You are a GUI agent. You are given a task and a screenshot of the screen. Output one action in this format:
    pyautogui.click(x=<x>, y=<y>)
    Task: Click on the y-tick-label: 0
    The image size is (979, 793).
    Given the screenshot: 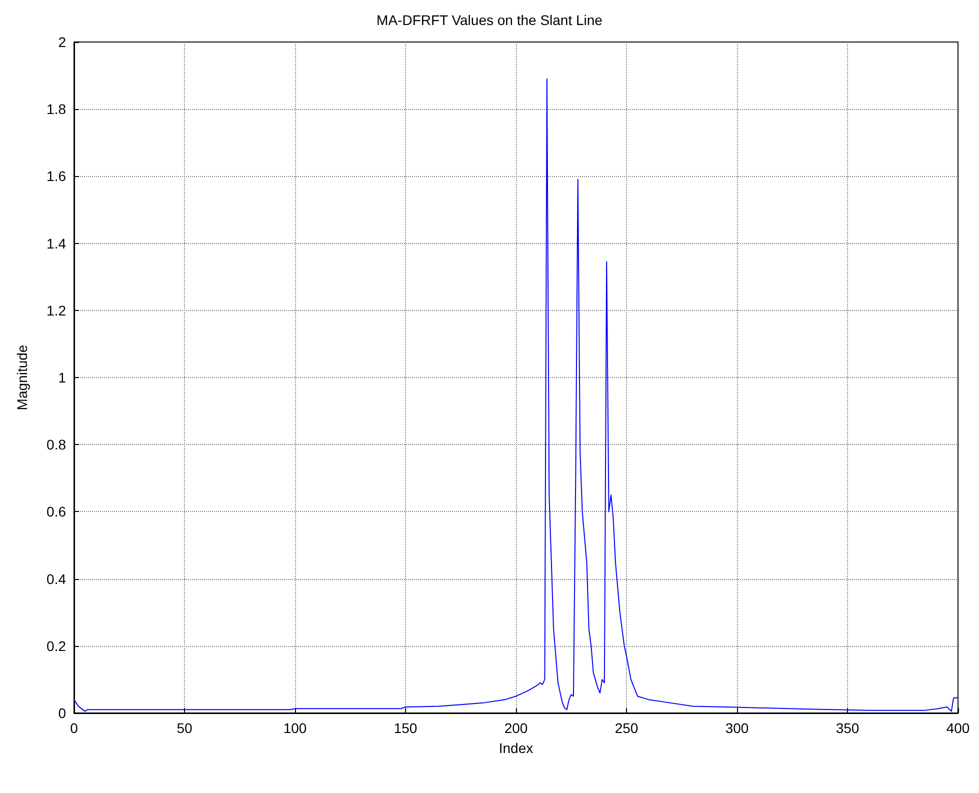 What is the action you would take?
    pyautogui.click(x=62, y=713)
    